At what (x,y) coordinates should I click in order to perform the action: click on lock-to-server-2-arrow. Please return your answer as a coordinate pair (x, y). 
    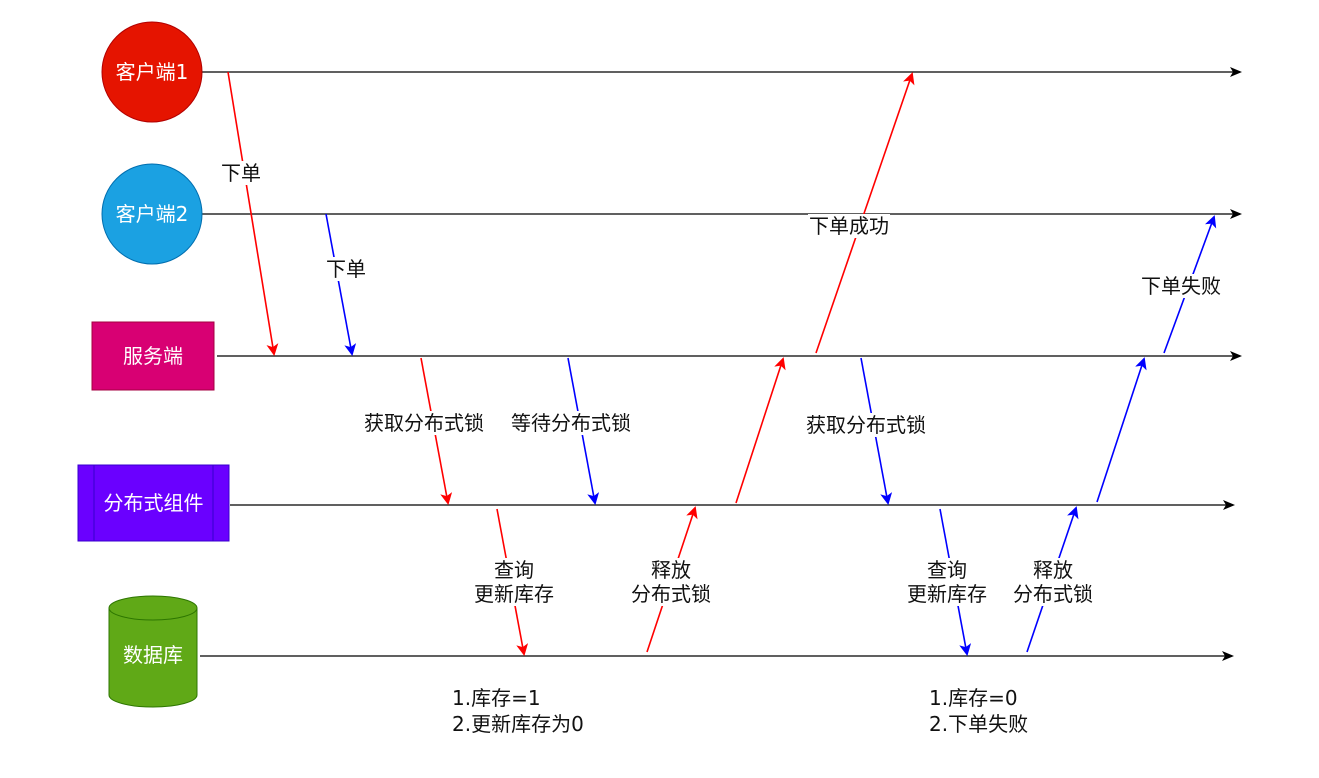
    Looking at the image, I should click on (1121, 430).